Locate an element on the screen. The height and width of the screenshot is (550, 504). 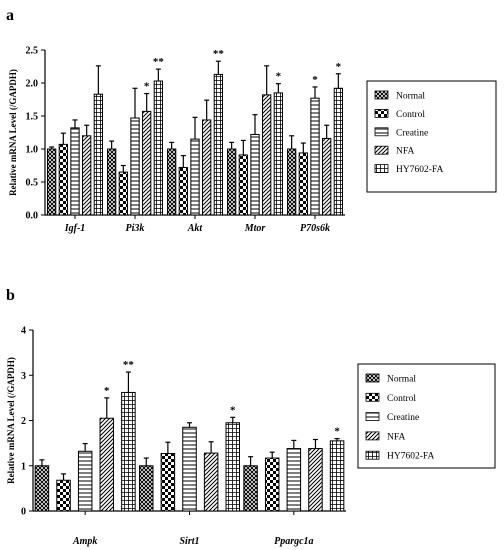
y-tick-label: 0.0 is located at coordinates (32, 216).